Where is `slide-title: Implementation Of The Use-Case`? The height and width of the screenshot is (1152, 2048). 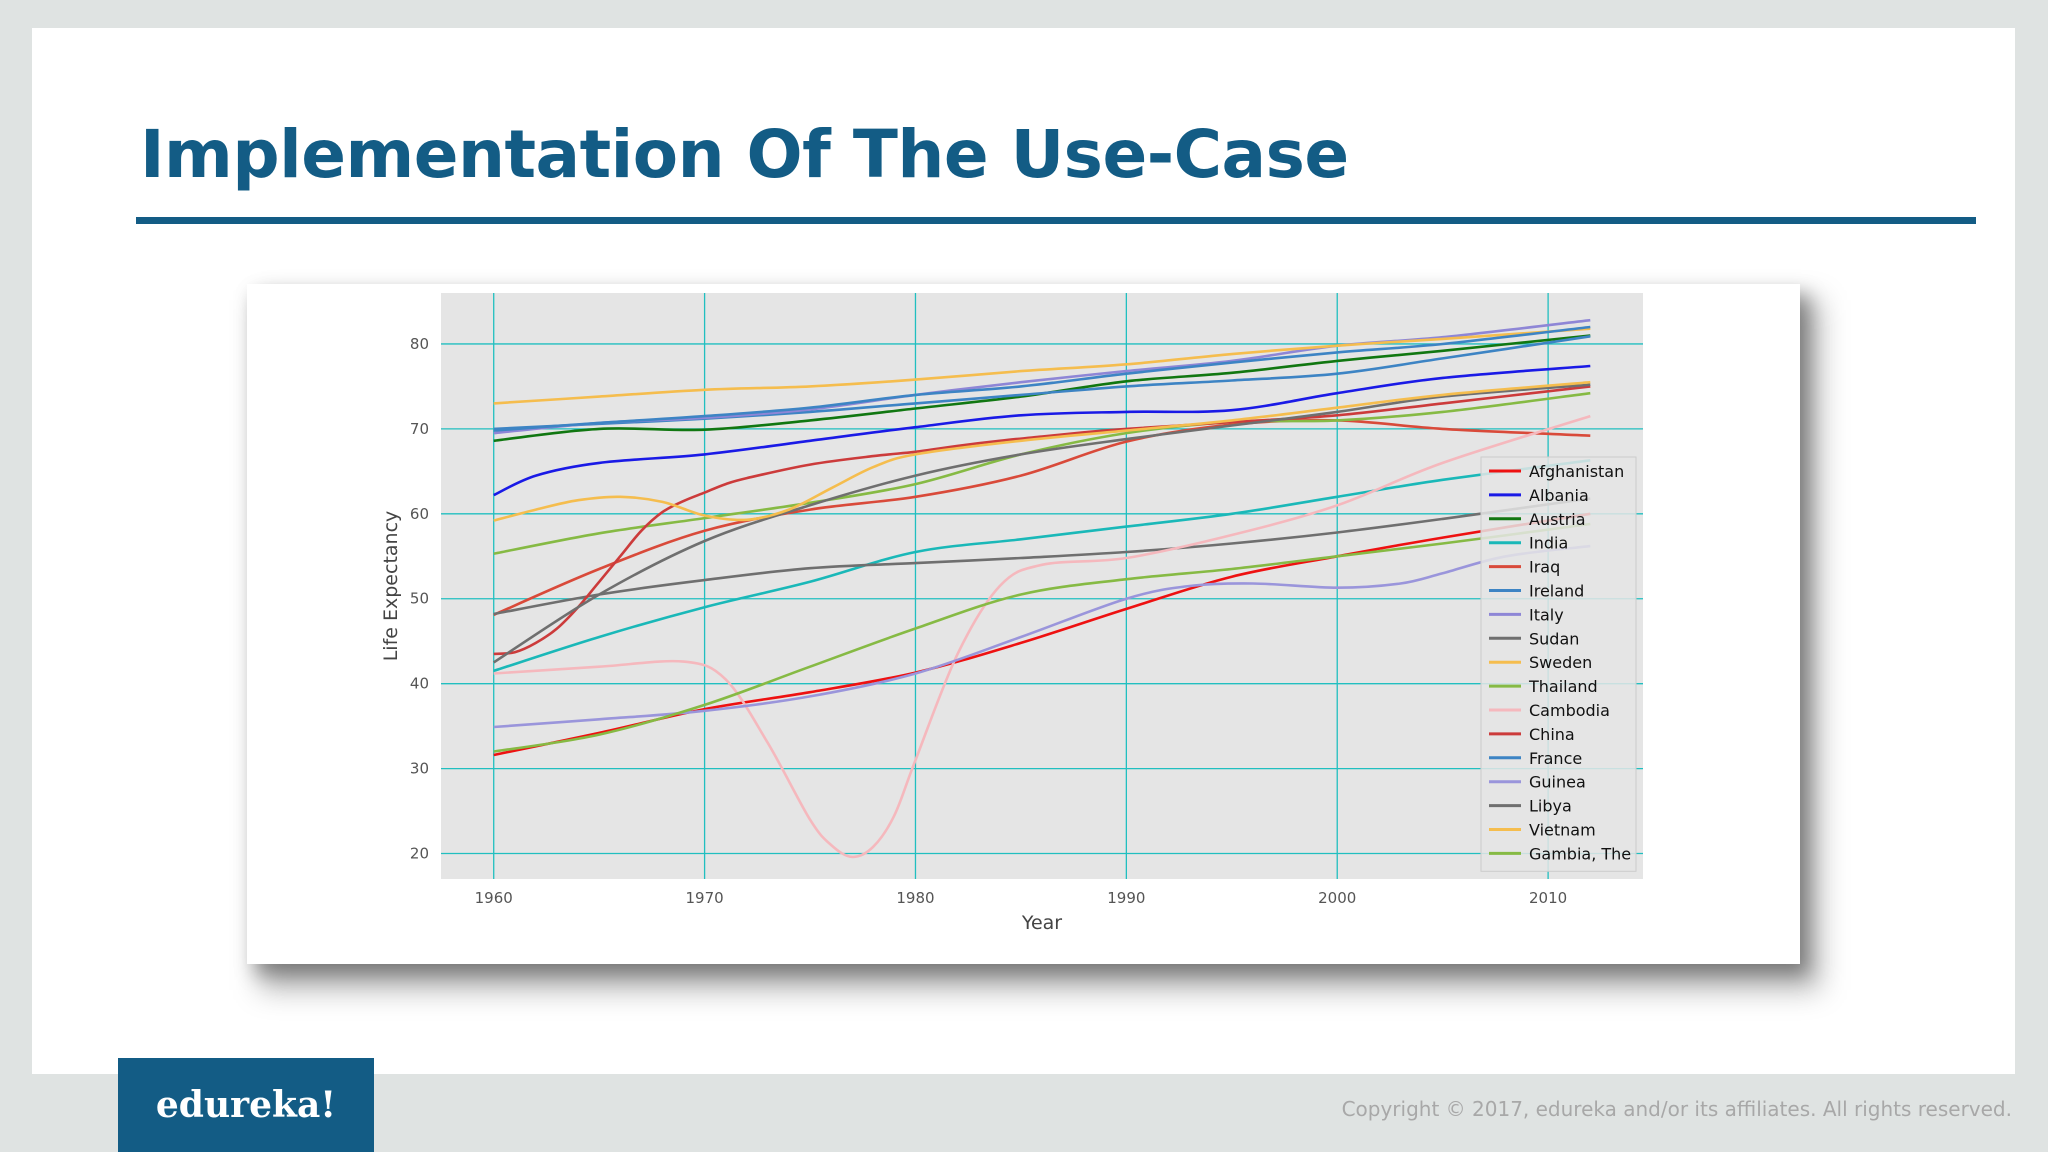 slide-title: Implementation Of The Use-Case is located at coordinates (744, 154).